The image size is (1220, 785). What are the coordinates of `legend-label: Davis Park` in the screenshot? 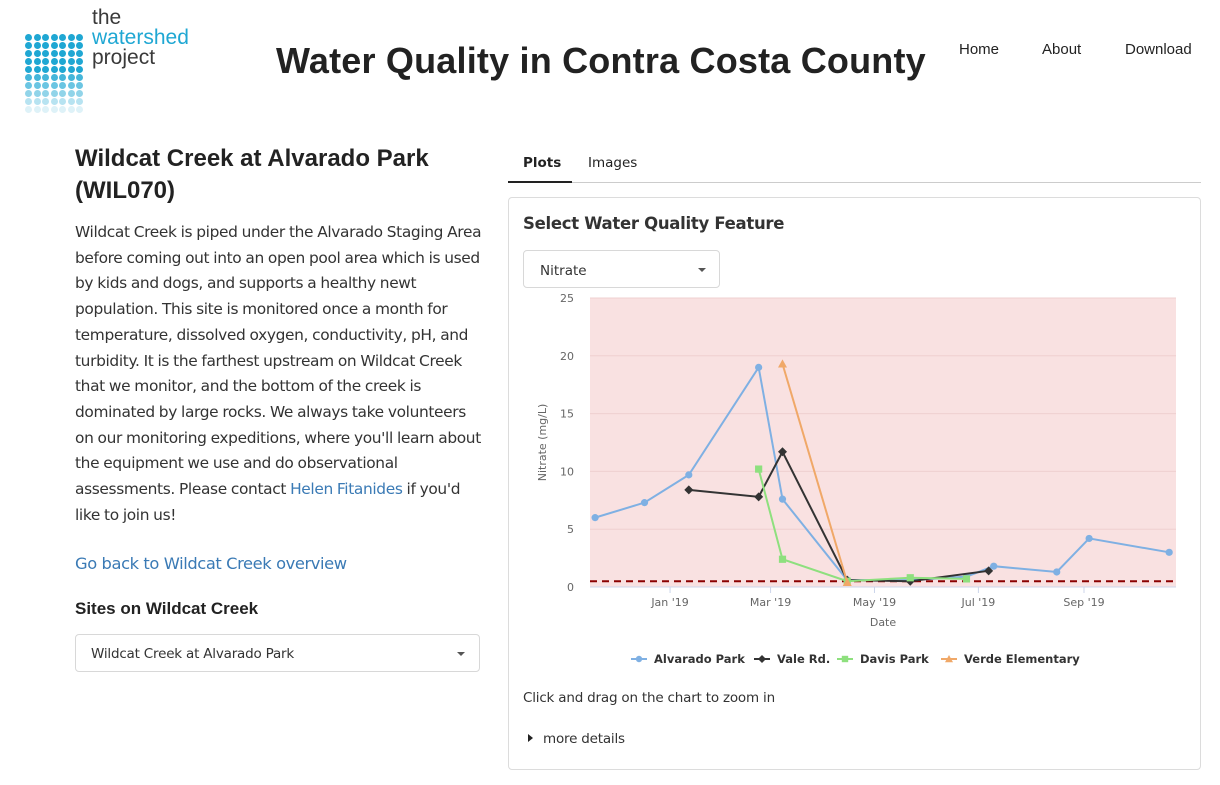 It's located at (894, 659).